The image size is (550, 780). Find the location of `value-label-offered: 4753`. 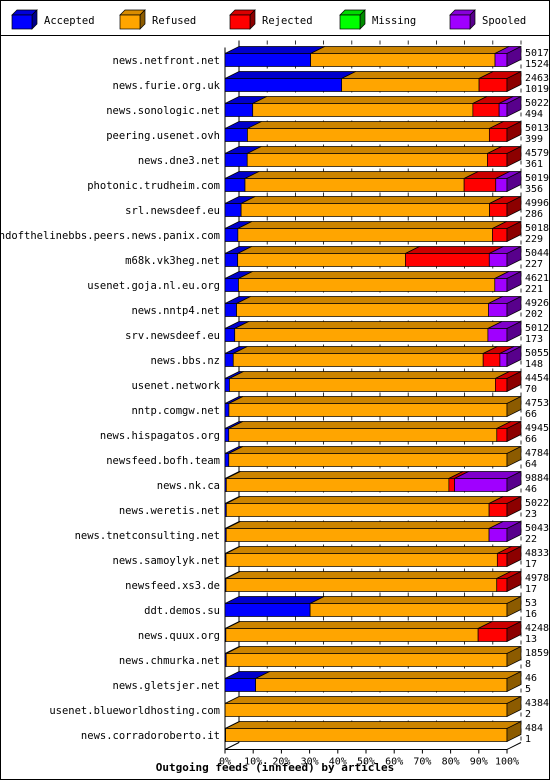

value-label-offered: 4753 is located at coordinates (537, 403).